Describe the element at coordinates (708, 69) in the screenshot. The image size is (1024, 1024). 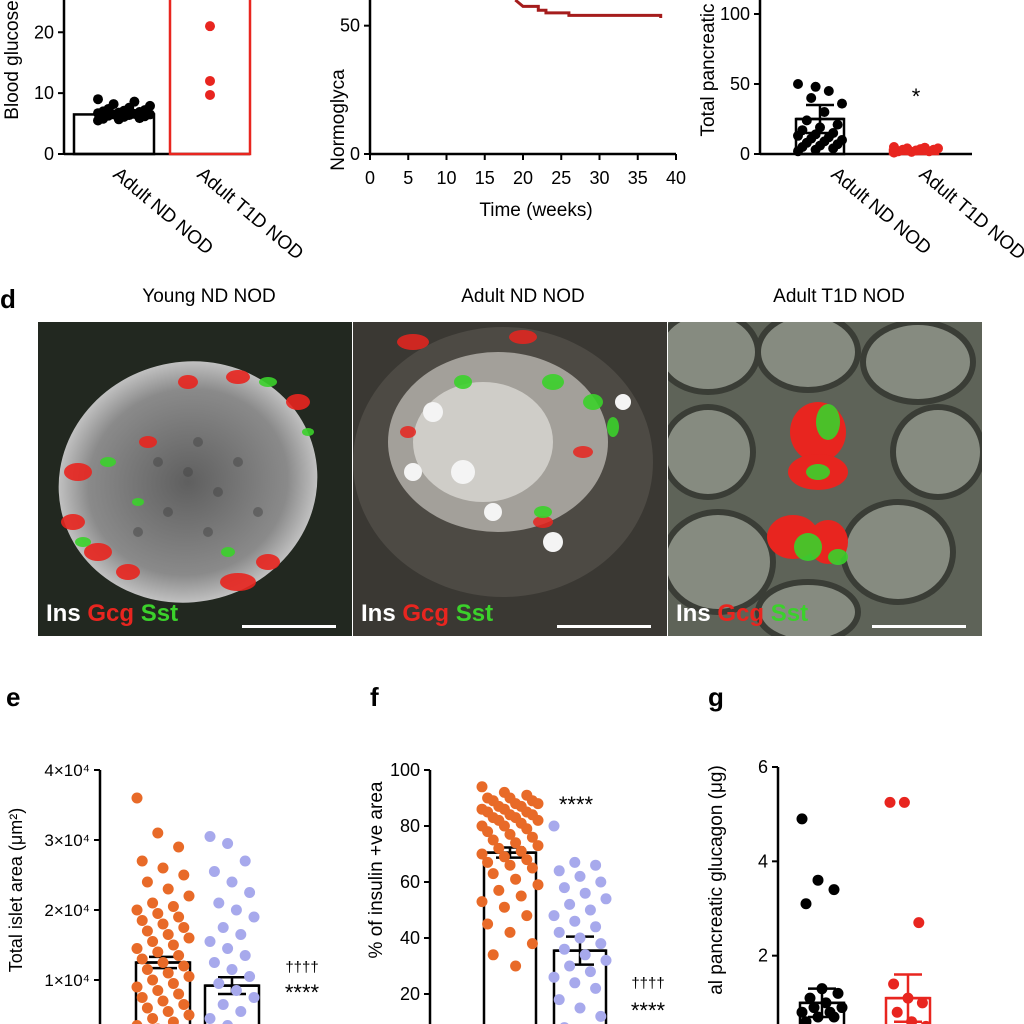
I see `y-axis-label: Total pancreatic` at that location.